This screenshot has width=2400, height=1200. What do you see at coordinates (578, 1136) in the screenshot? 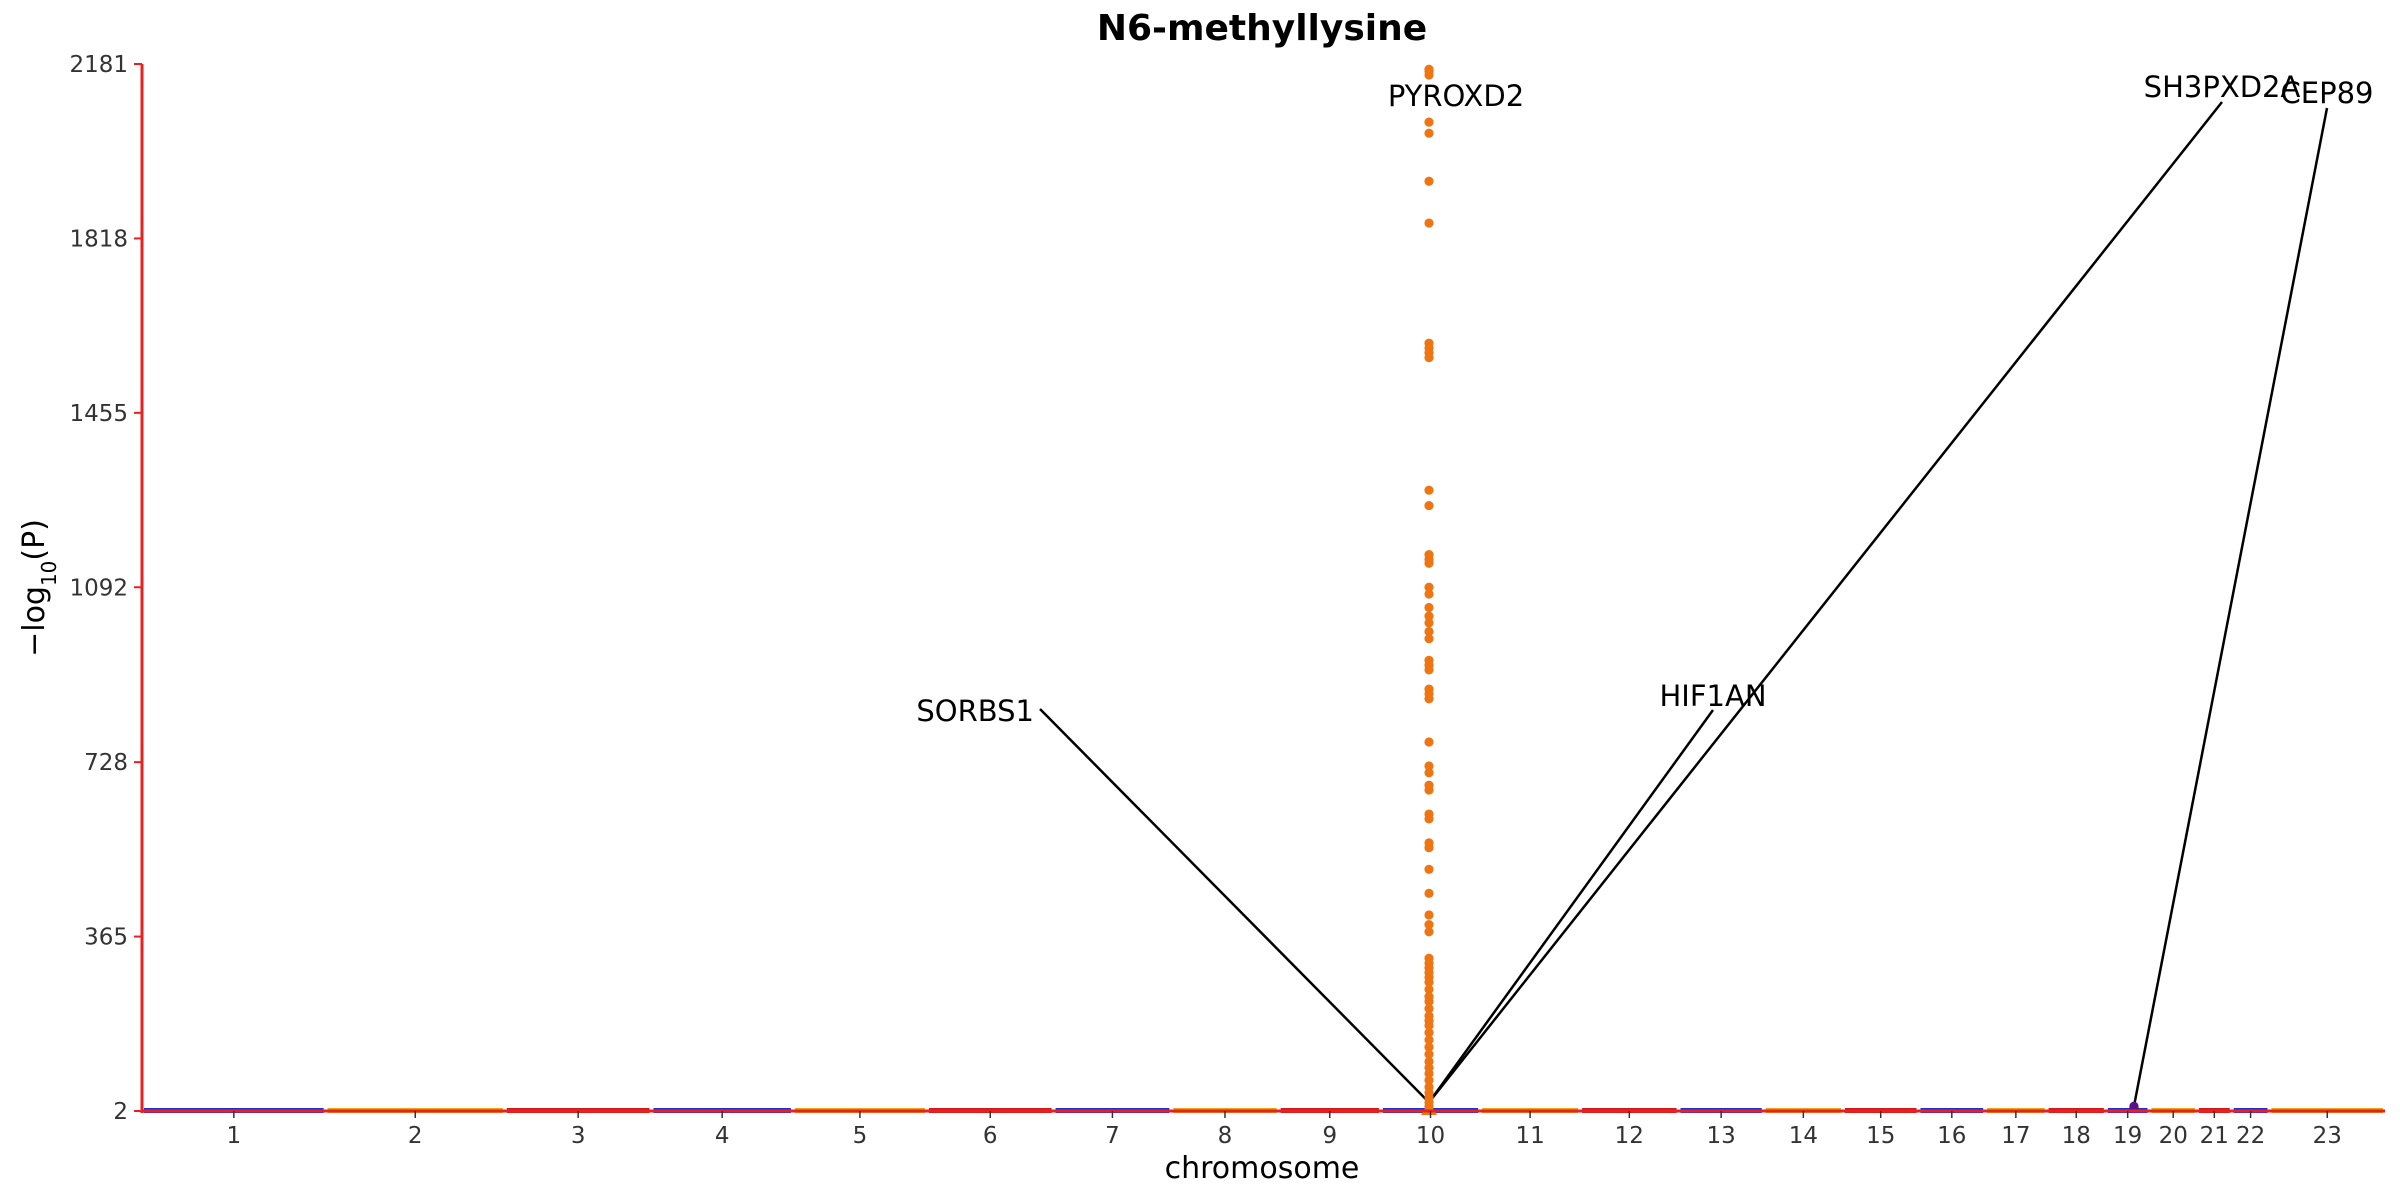
I see `x-tick-label: 3` at bounding box center [578, 1136].